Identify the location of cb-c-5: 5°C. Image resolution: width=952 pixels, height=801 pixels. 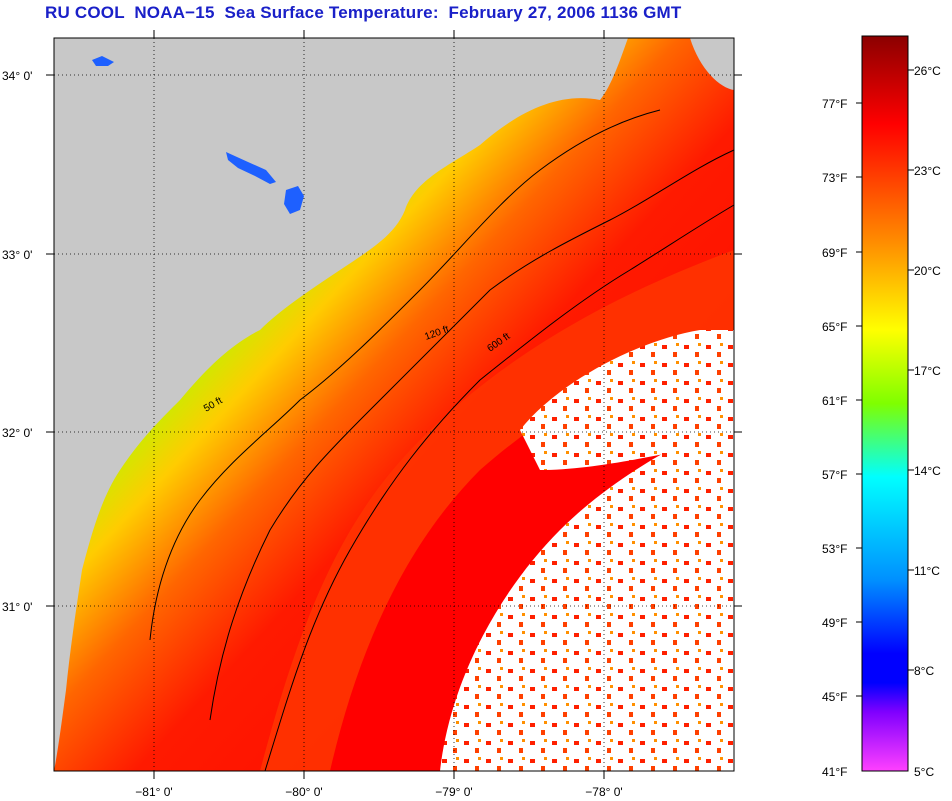
(924, 772).